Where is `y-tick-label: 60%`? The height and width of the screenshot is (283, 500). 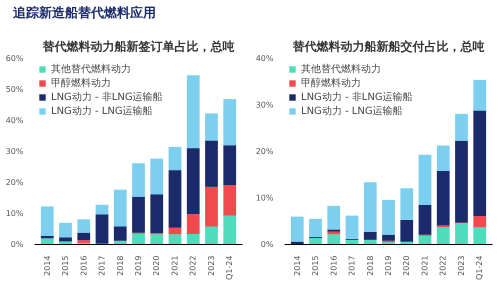
y-tick-label: 60% is located at coordinates (15, 58).